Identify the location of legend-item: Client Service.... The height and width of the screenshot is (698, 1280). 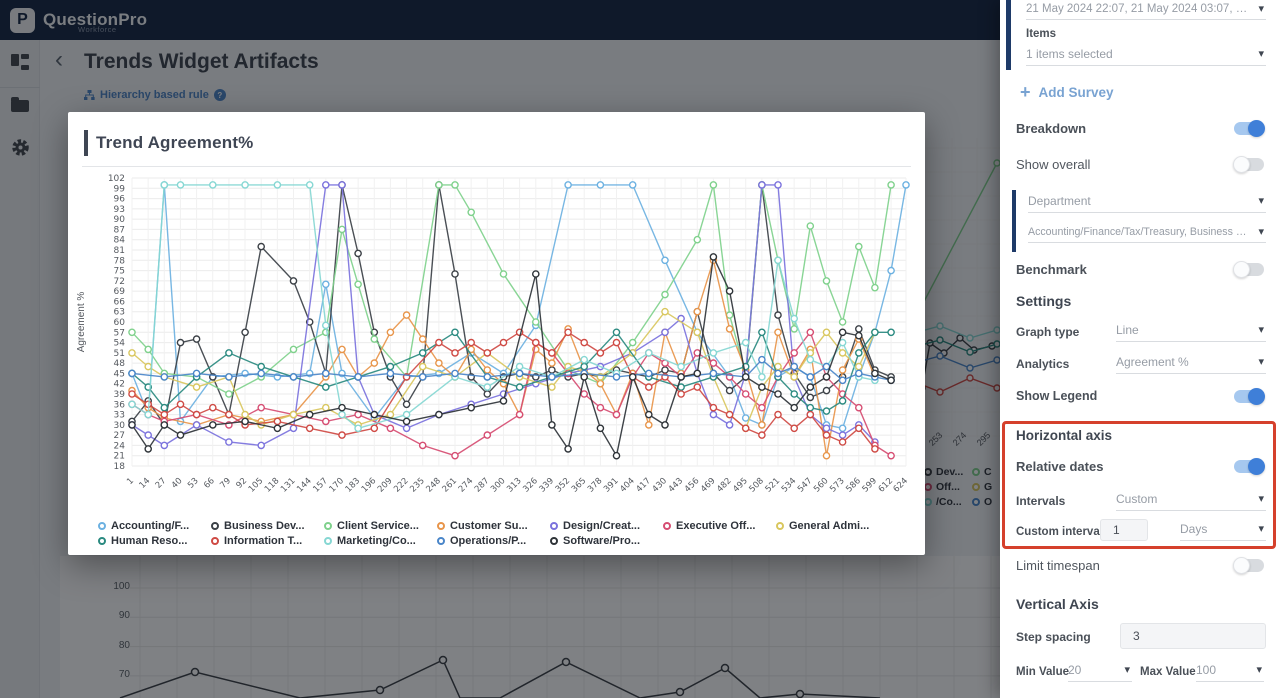
(380, 526).